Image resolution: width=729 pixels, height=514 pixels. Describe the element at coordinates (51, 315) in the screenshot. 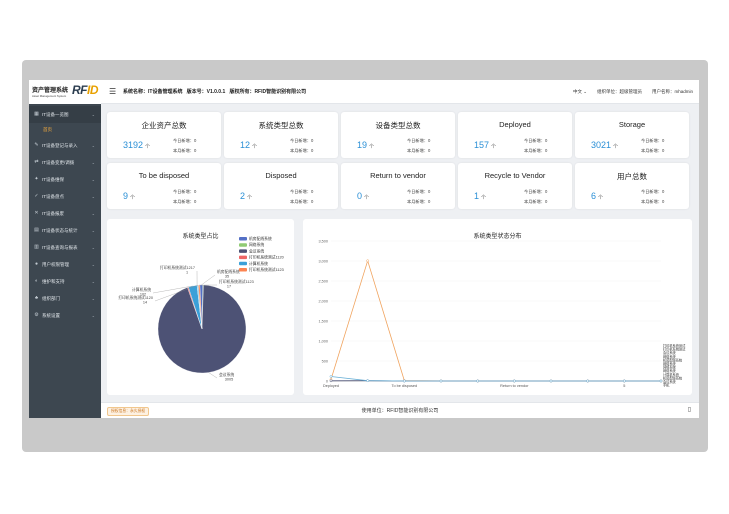

I see `sidebar-item-label: 系统设置` at that location.